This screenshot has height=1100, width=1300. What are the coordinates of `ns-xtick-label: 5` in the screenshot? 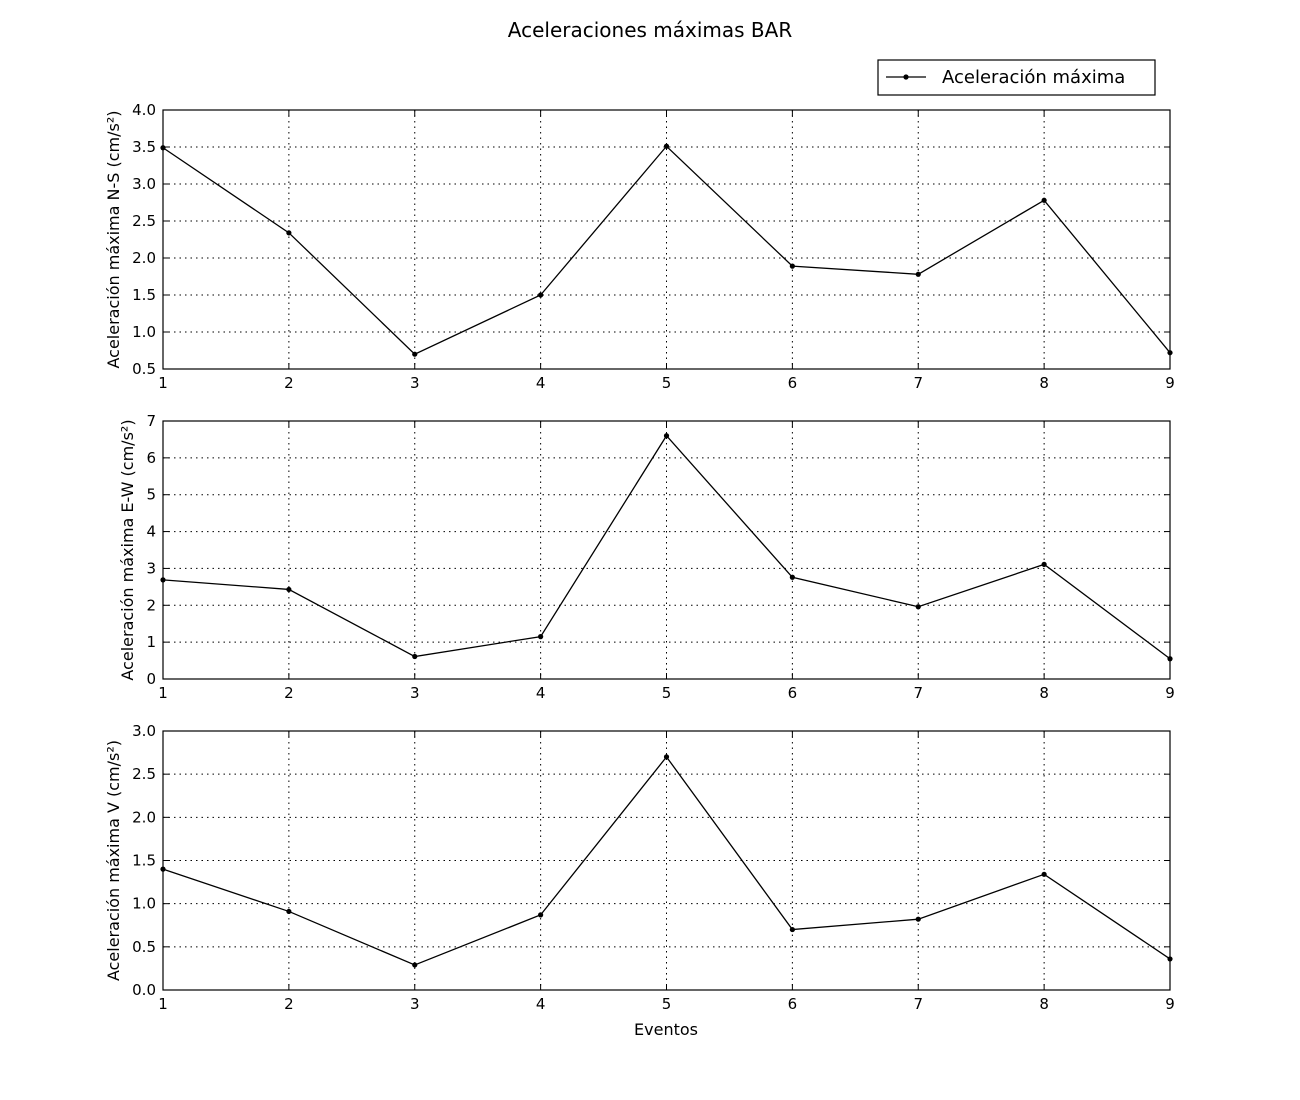 It's located at (667, 383).